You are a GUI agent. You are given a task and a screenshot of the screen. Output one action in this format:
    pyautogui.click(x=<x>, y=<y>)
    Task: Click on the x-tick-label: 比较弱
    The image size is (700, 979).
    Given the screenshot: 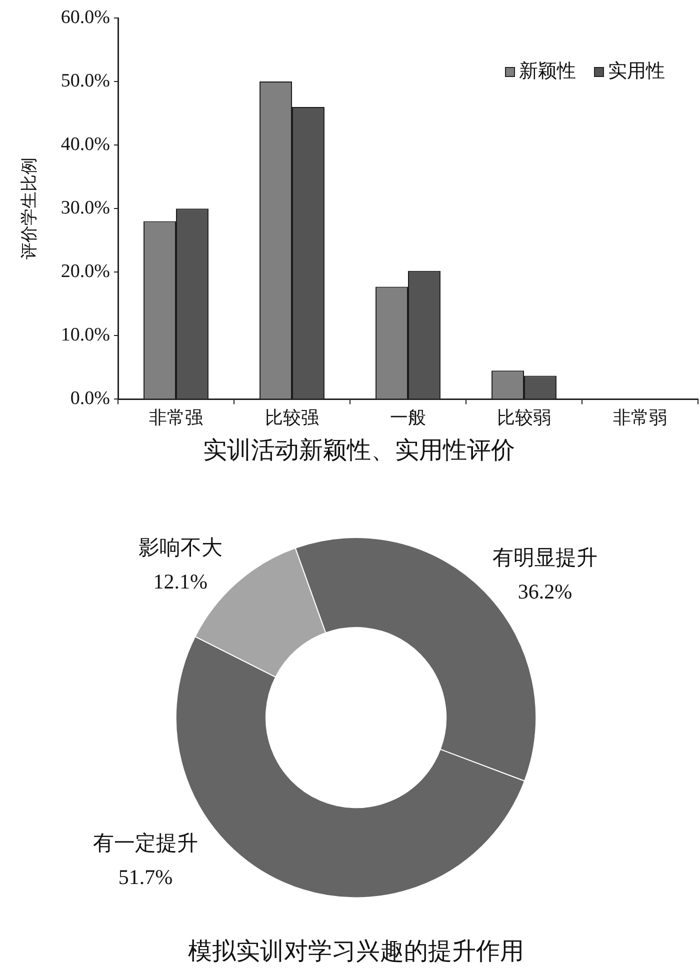 What is the action you would take?
    pyautogui.click(x=524, y=418)
    